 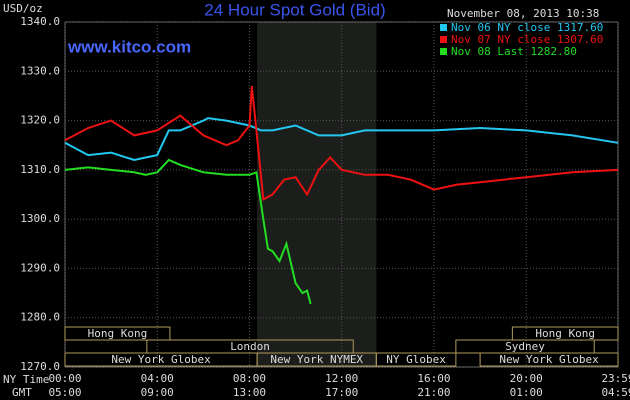 I want to click on gmt-tick-label: 05:00, so click(x=64, y=392).